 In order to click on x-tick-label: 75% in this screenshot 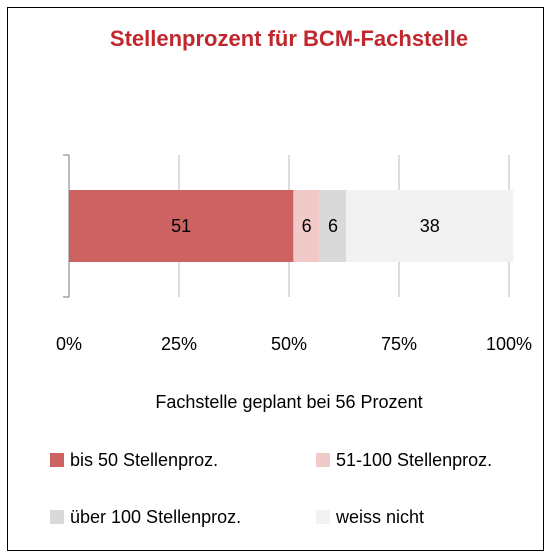, I will do `click(399, 344)`.